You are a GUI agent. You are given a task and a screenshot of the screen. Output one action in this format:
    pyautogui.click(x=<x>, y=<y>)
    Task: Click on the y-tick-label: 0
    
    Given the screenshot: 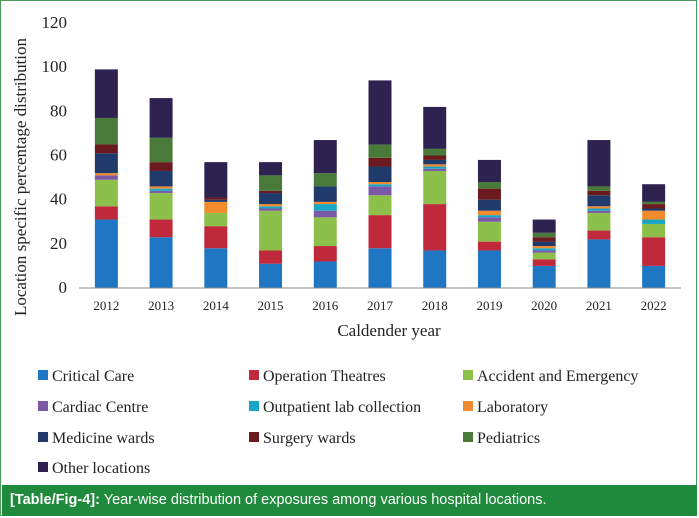 What is the action you would take?
    pyautogui.click(x=63, y=287)
    